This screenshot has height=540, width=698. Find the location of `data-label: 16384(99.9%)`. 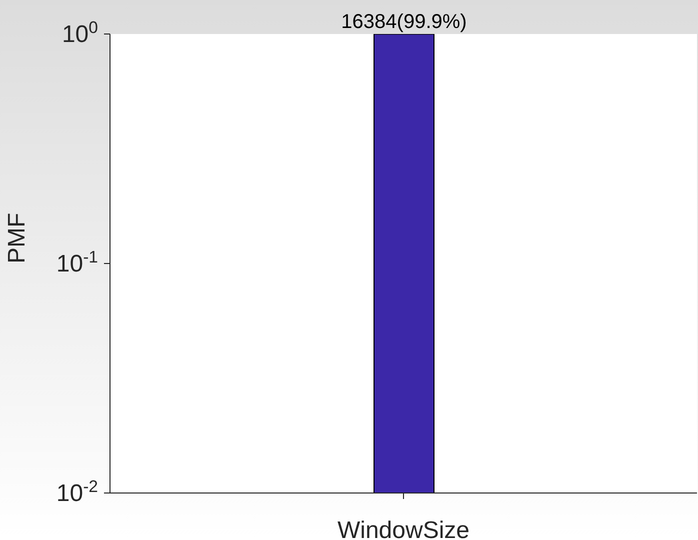

data-label: 16384(99.9%) is located at coordinates (404, 22).